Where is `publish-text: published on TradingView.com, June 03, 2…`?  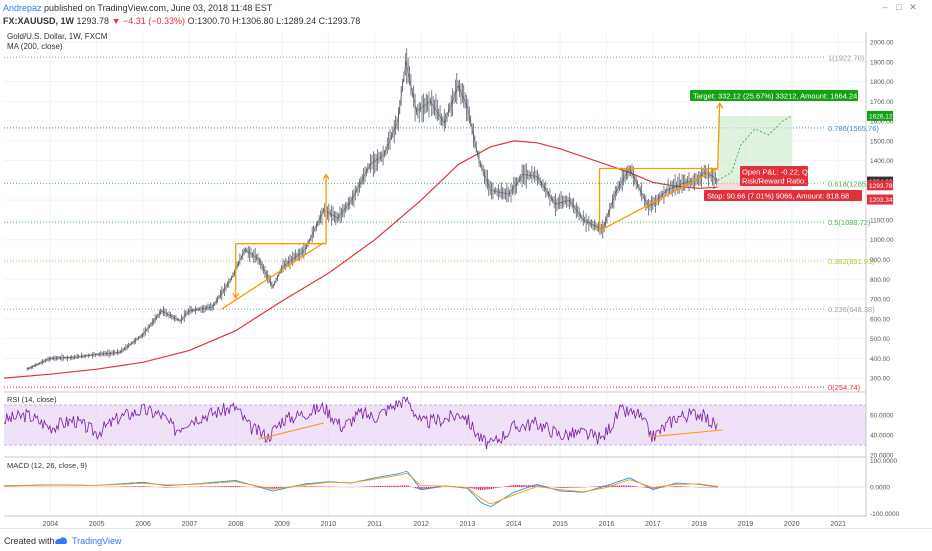 publish-text: published on TradingView.com, June 03, 2… is located at coordinates (158, 8).